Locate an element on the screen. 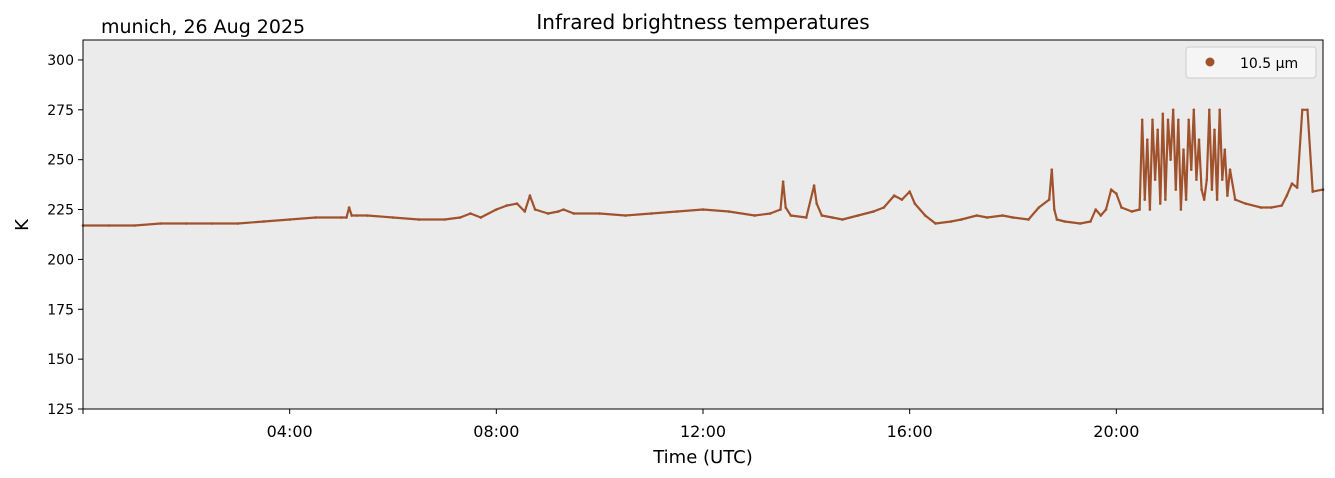 This screenshot has width=1335, height=478. y-tick-label: 150 is located at coordinates (60, 360).